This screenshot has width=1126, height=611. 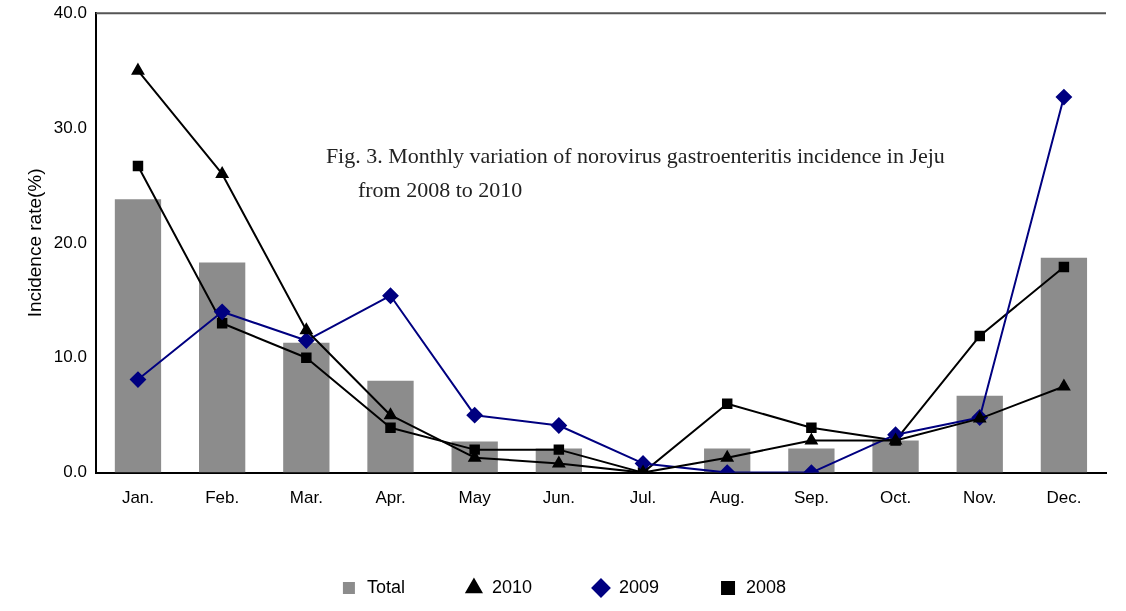 What do you see at coordinates (70, 357) in the screenshot?
I see `y-tick-label: 10.0` at bounding box center [70, 357].